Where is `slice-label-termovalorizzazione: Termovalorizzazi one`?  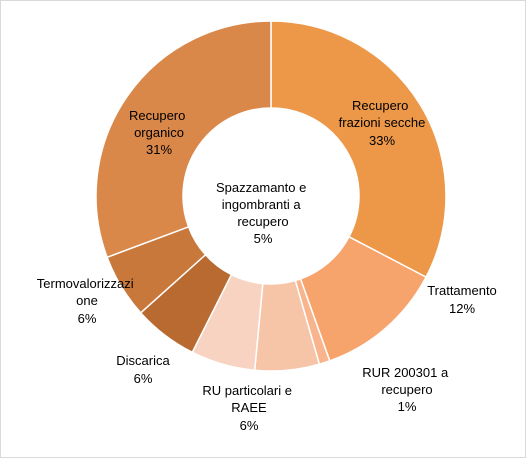 slice-label-termovalorizzazione: Termovalorizzazi one is located at coordinates (87, 292).